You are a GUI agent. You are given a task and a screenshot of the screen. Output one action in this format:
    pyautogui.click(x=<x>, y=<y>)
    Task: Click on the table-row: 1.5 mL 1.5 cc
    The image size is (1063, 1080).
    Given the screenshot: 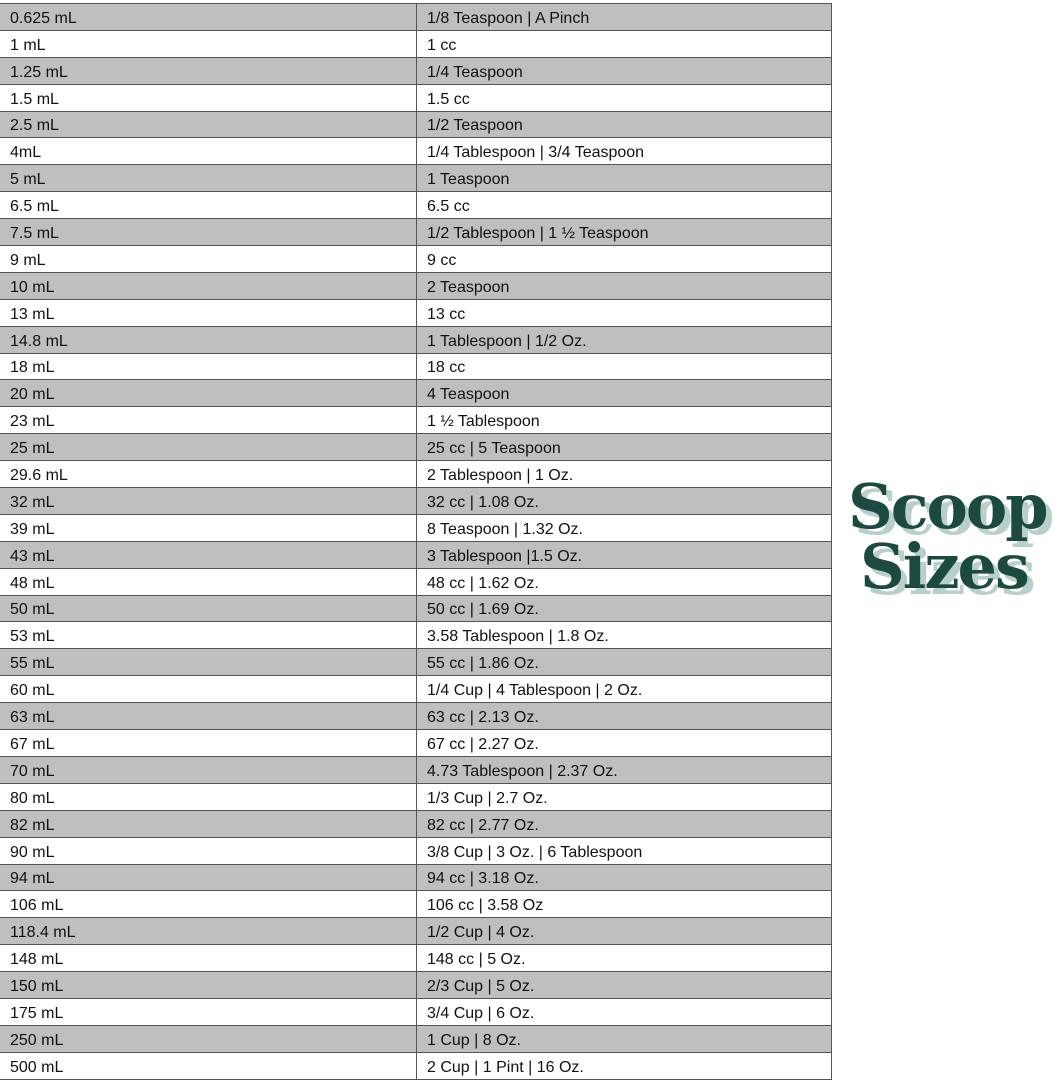 What is the action you would take?
    pyautogui.click(x=416, y=97)
    